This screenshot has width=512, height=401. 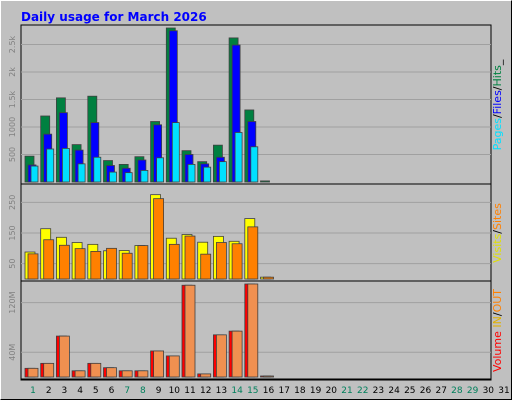 What do you see at coordinates (457, 391) in the screenshot?
I see `day-label-28: 28` at bounding box center [457, 391].